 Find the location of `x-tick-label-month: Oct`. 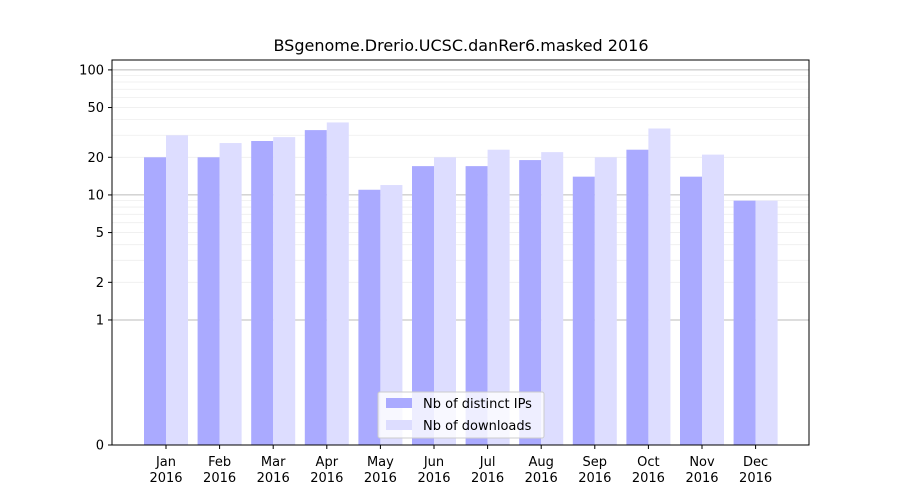

x-tick-label-month: Oct is located at coordinates (648, 462).